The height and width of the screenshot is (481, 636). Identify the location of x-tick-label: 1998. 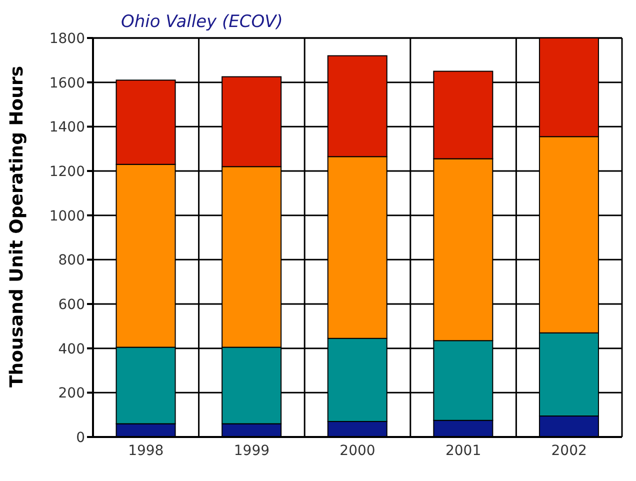
(146, 450).